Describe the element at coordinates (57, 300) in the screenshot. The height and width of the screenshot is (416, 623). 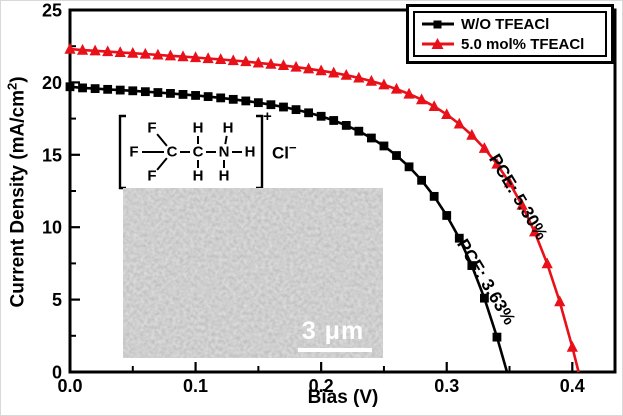
I see `y-tick-label: 5` at that location.